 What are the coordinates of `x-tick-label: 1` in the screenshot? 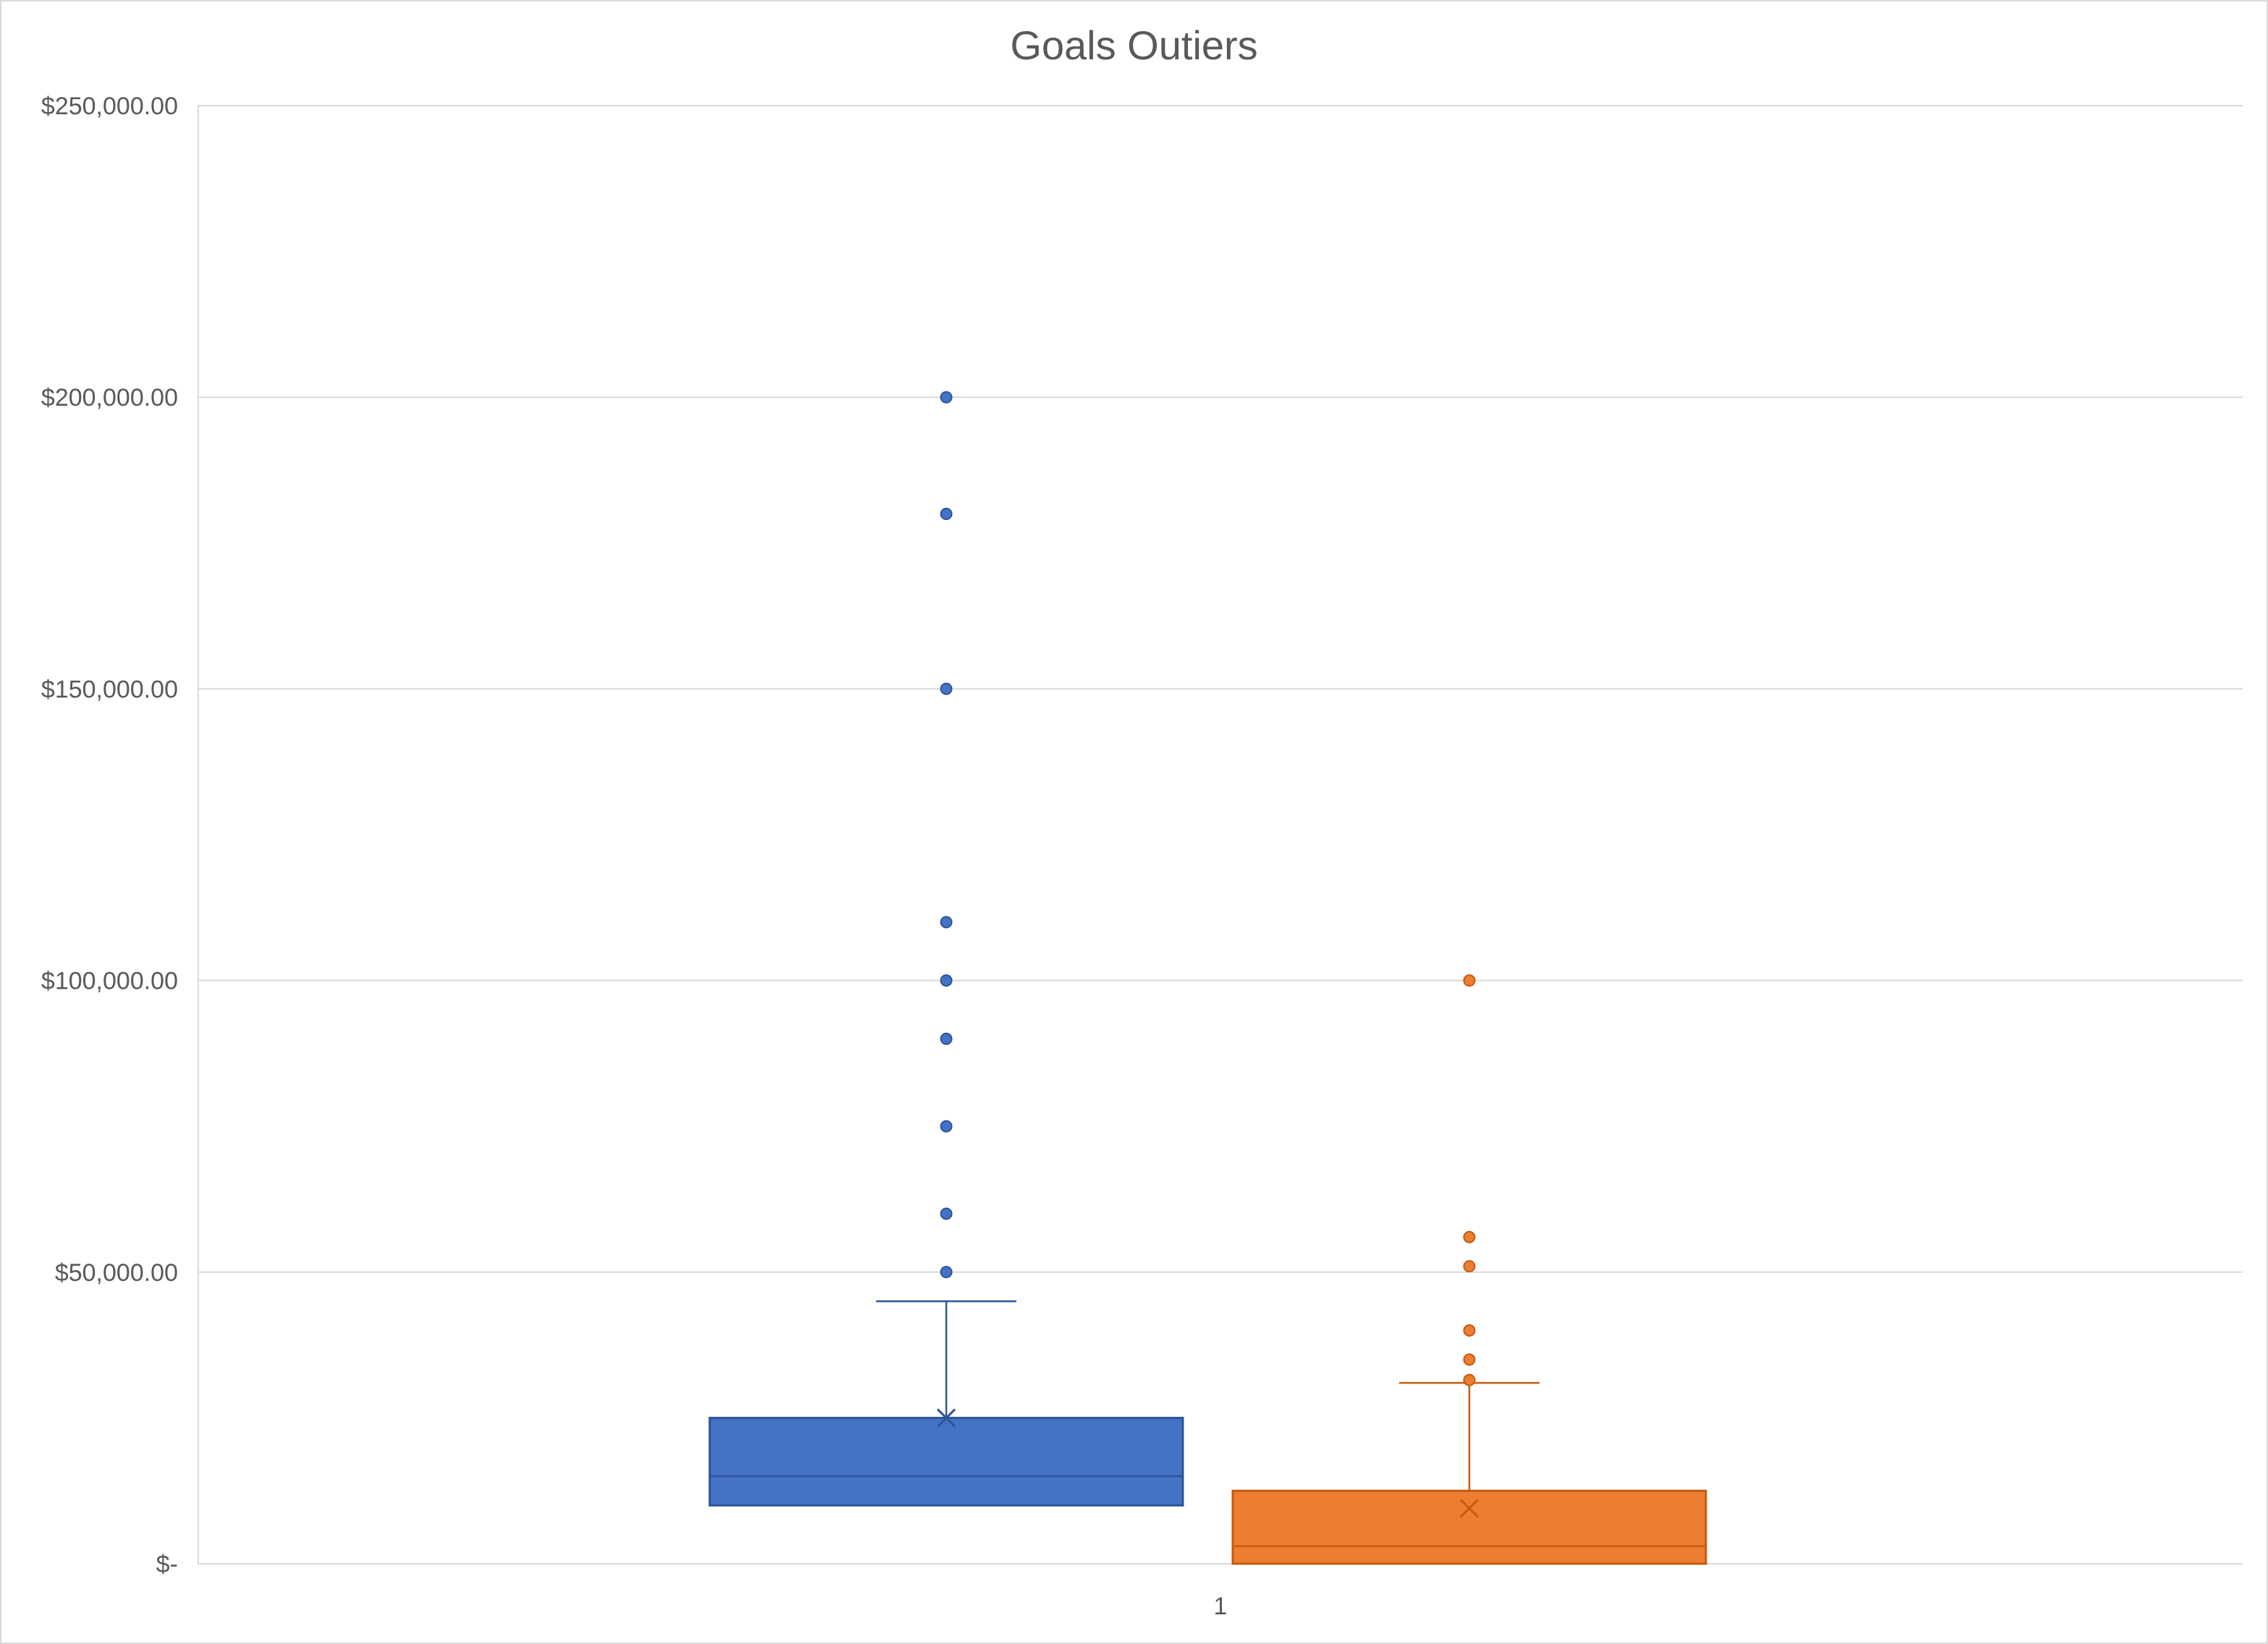 It's located at (1221, 1606).